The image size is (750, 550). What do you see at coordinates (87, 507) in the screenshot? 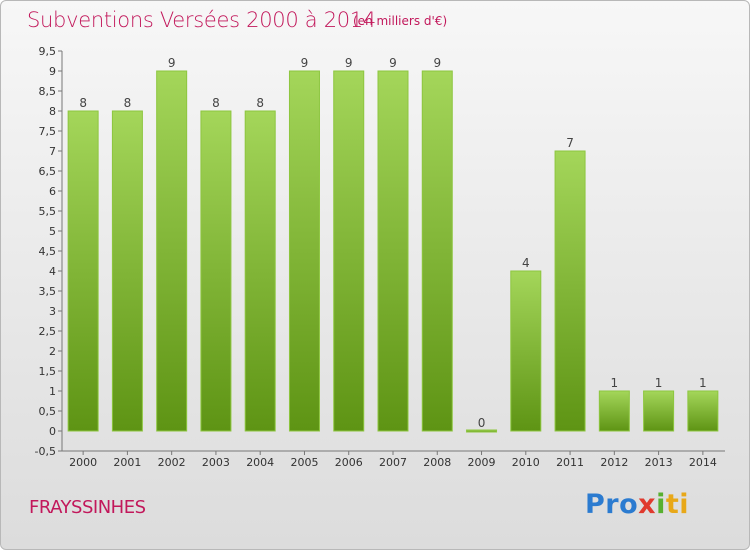
I see `commune-name: FRAYSSINHES` at bounding box center [87, 507].